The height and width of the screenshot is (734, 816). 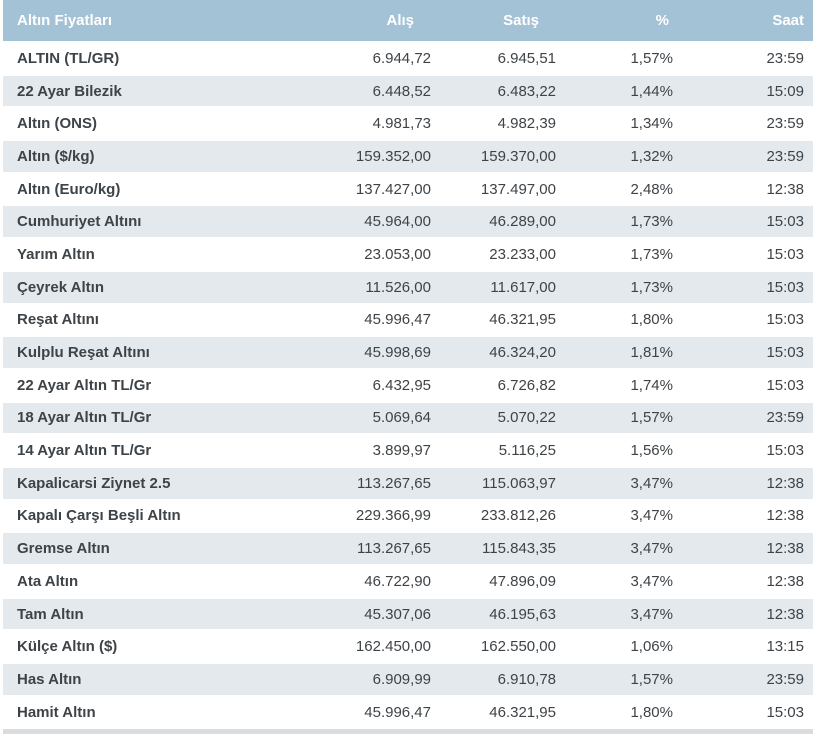 What do you see at coordinates (651, 124) in the screenshot?
I see `change-percent-value: 1,34%` at bounding box center [651, 124].